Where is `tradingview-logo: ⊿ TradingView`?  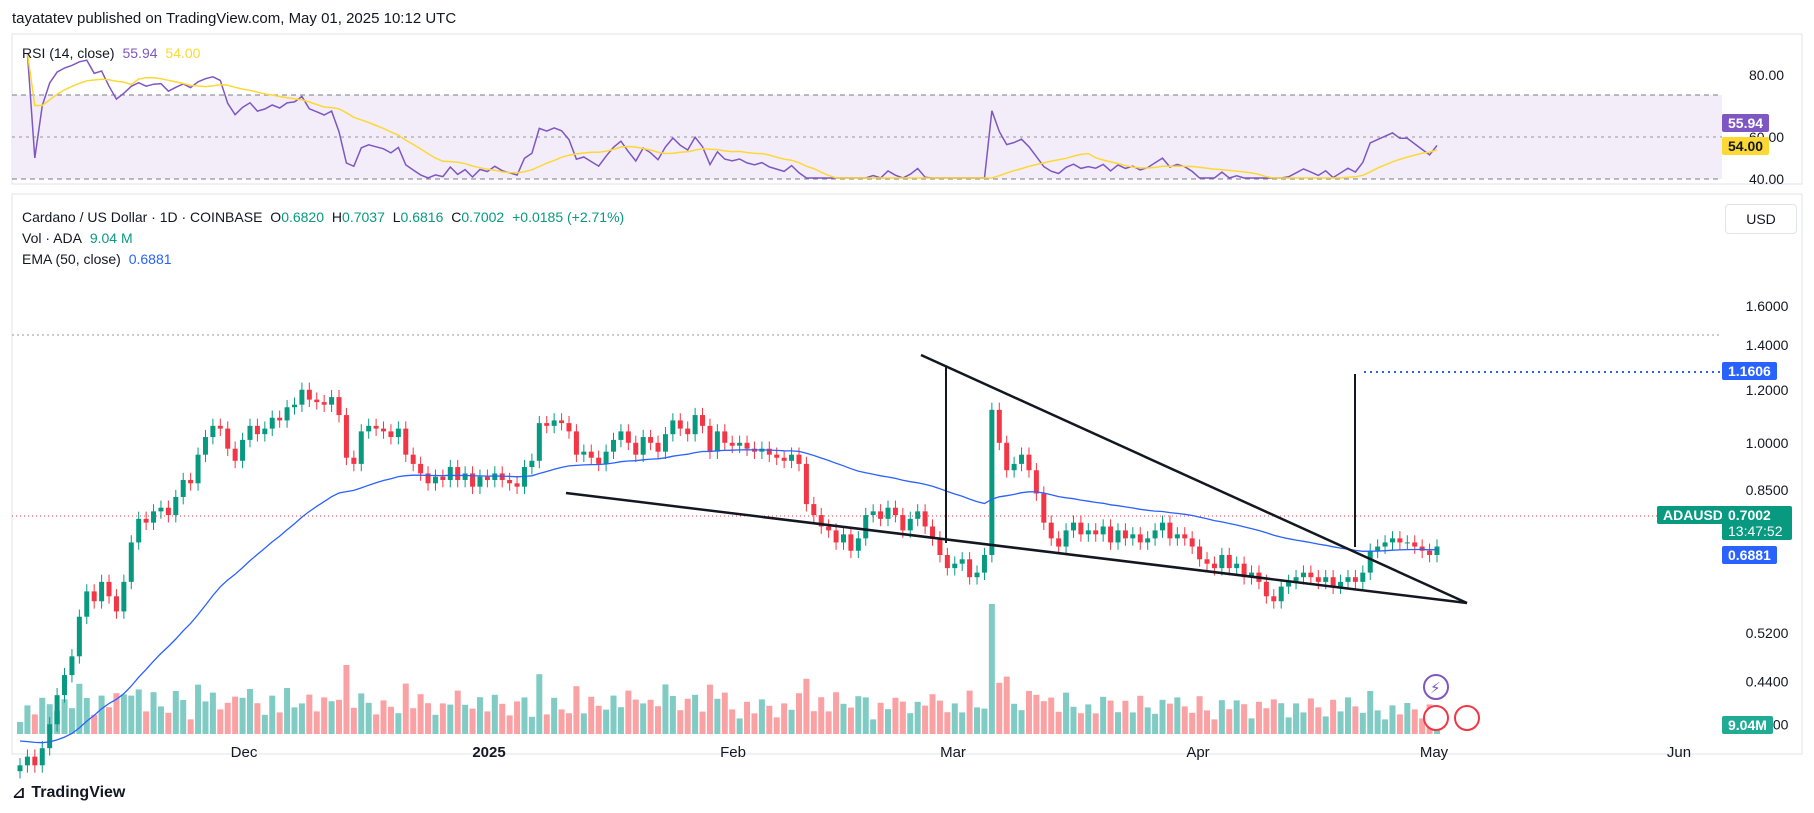 tradingview-logo: ⊿ TradingView is located at coordinates (68, 793).